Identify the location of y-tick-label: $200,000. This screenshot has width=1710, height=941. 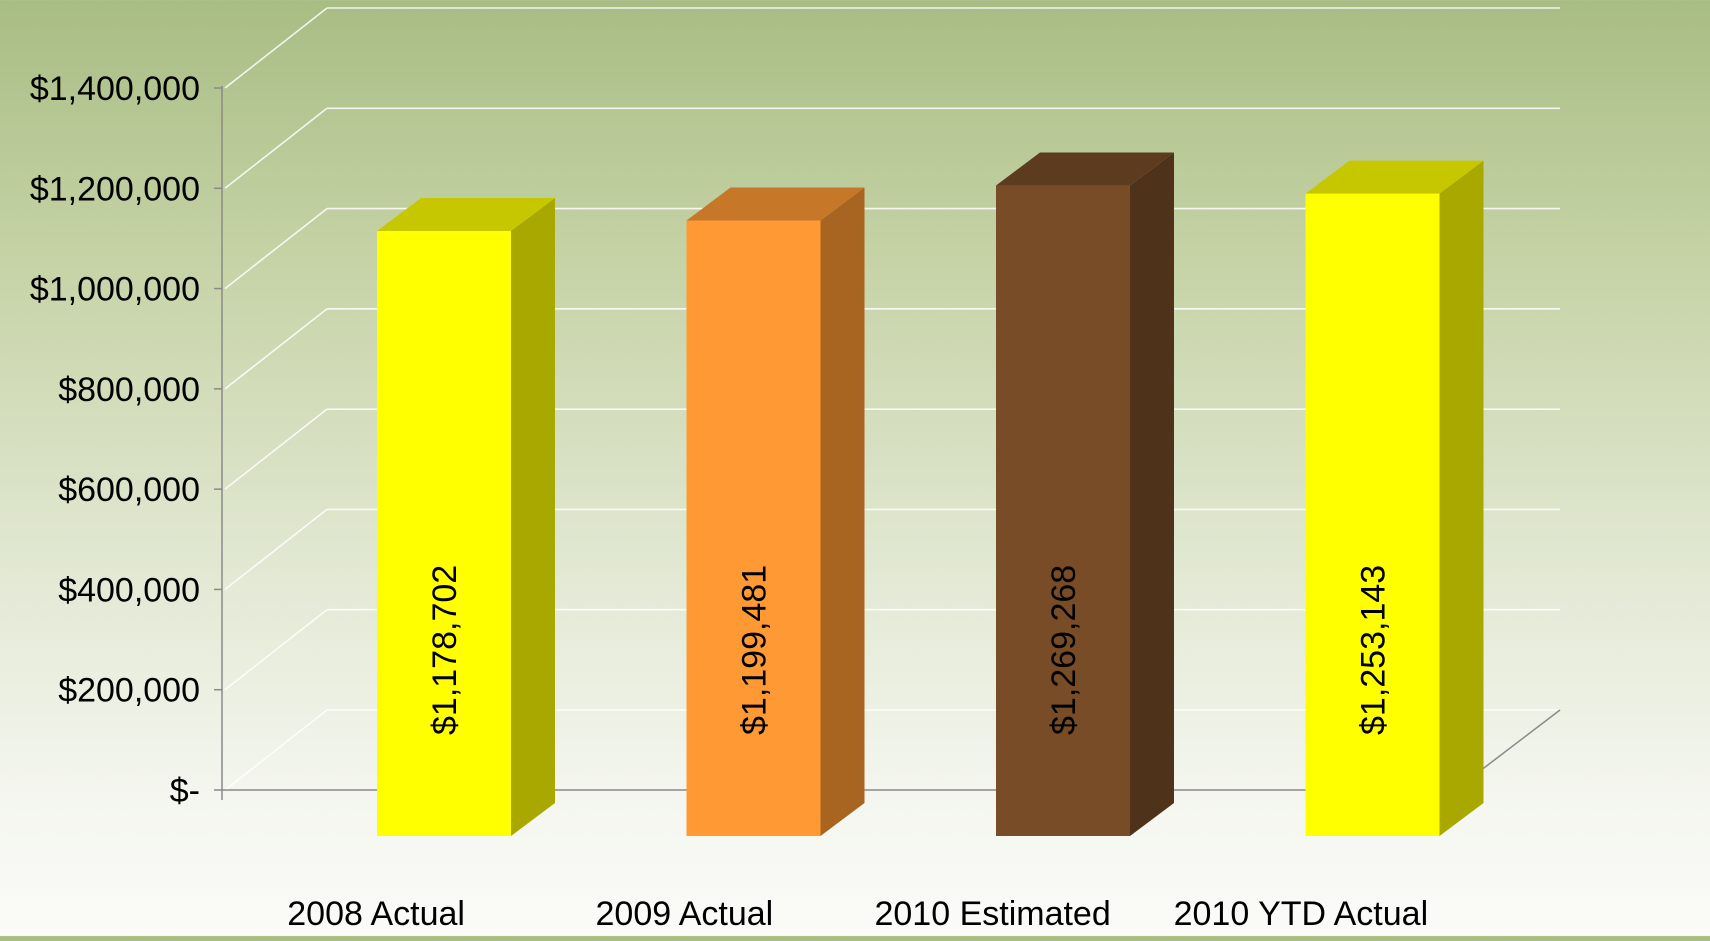
(129, 691).